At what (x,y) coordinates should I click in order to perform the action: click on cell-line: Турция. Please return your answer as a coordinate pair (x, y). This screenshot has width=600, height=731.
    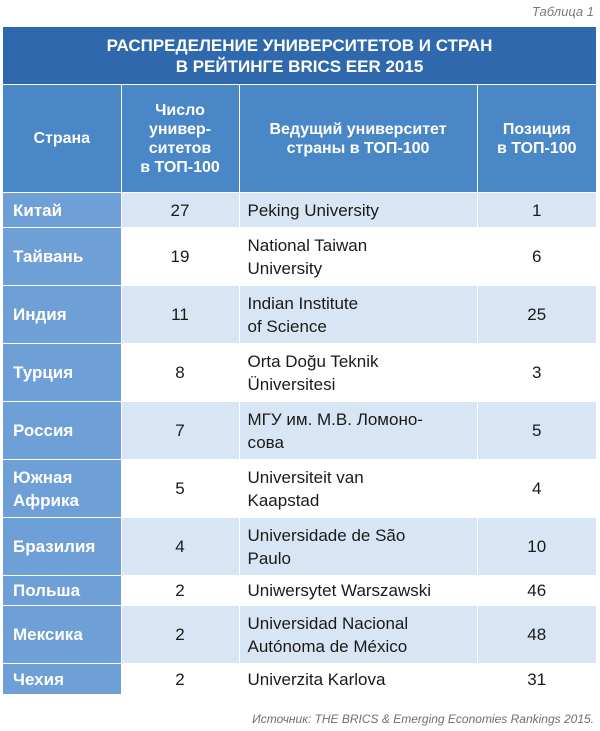
    Looking at the image, I should click on (43, 372).